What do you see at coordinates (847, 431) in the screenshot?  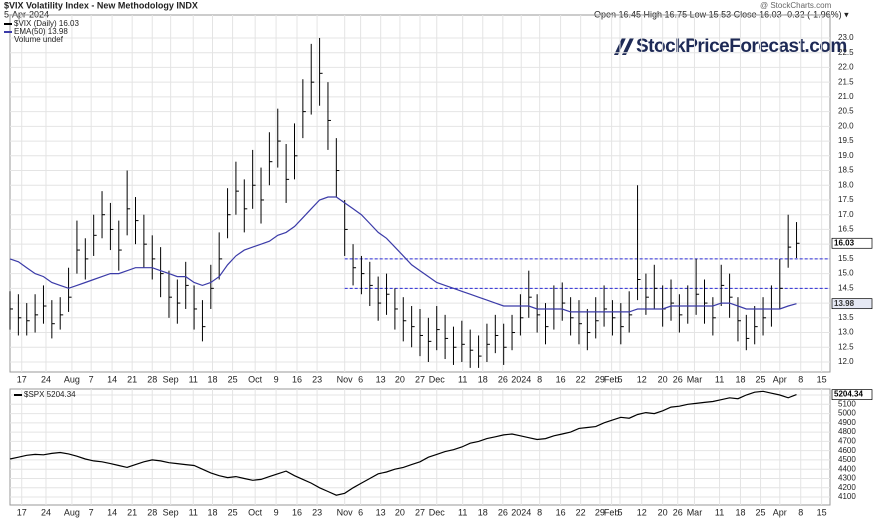 I see `y-tick-label: 4800` at bounding box center [847, 431].